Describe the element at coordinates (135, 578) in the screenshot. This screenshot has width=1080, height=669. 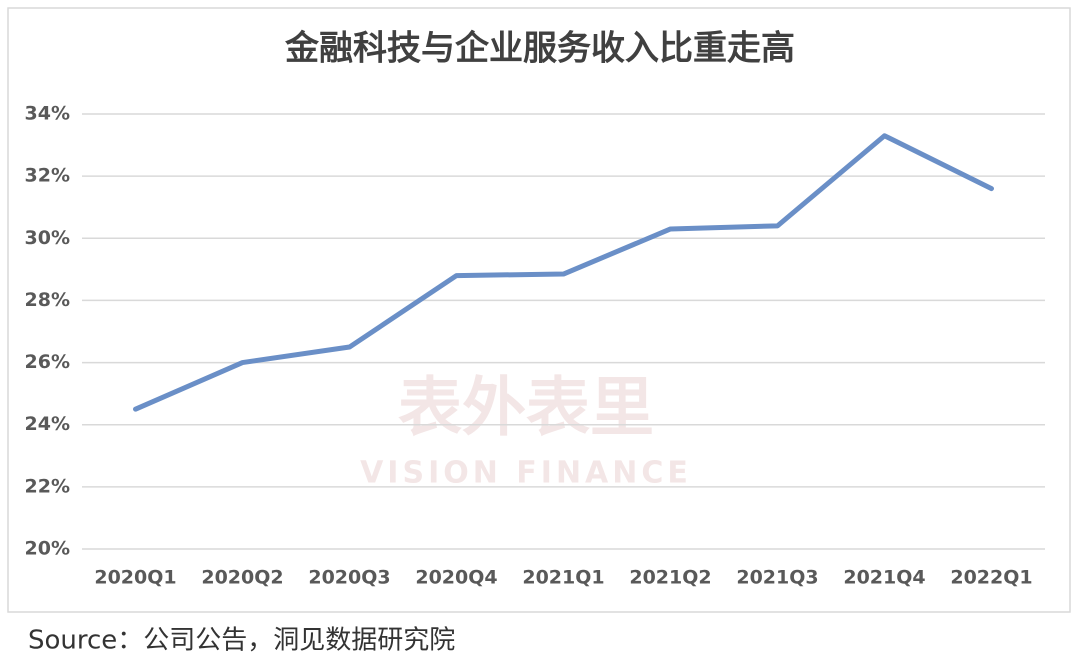
I see `x-tick-label: 2020Q1` at that location.